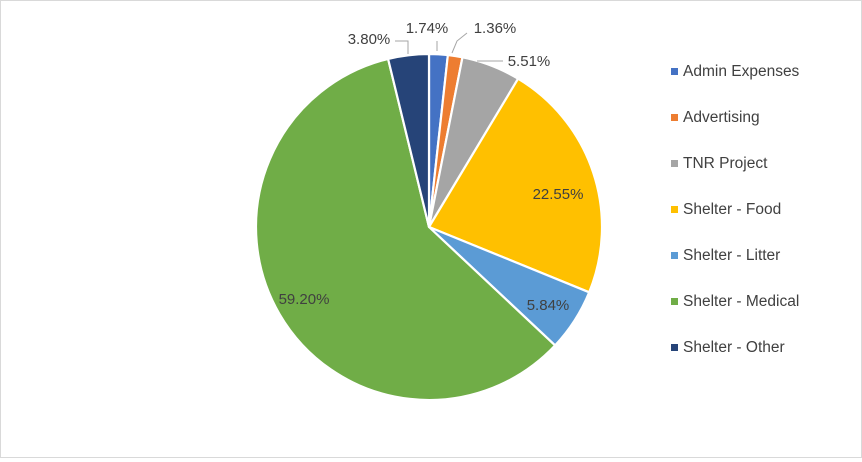 This screenshot has width=862, height=462. I want to click on data-label-shelter-litter: 5.84%, so click(548, 305).